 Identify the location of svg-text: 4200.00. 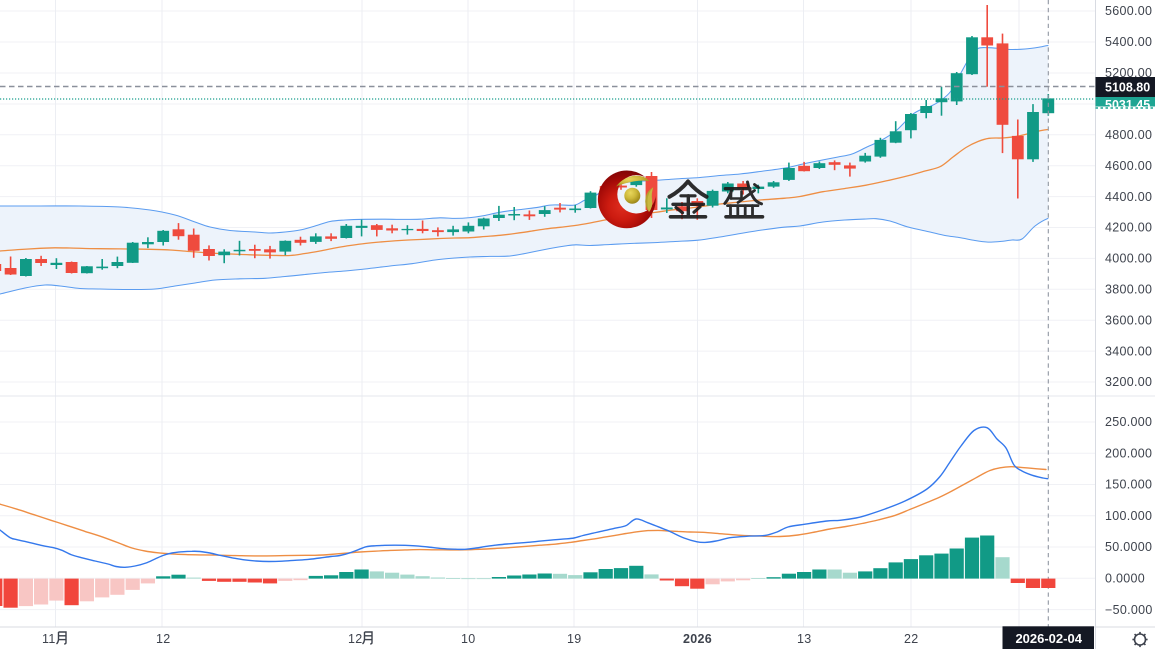
(1128, 228).